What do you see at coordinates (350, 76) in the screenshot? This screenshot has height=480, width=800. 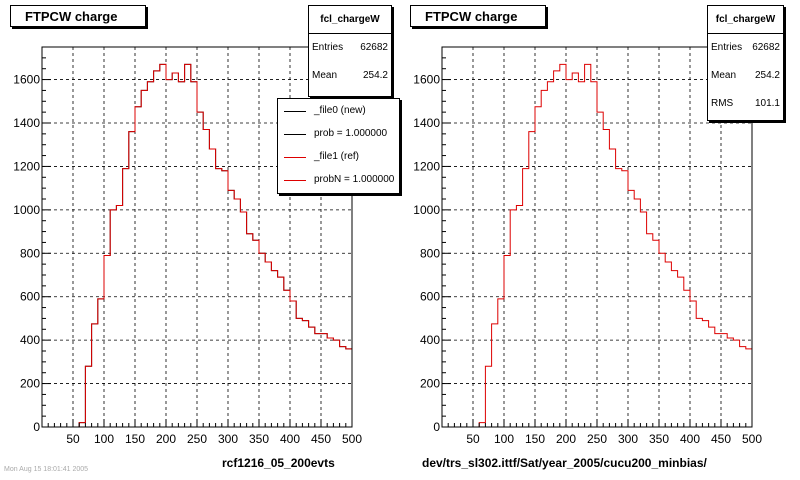 I see `left-stats-row-mean: Mean 254.2` at bounding box center [350, 76].